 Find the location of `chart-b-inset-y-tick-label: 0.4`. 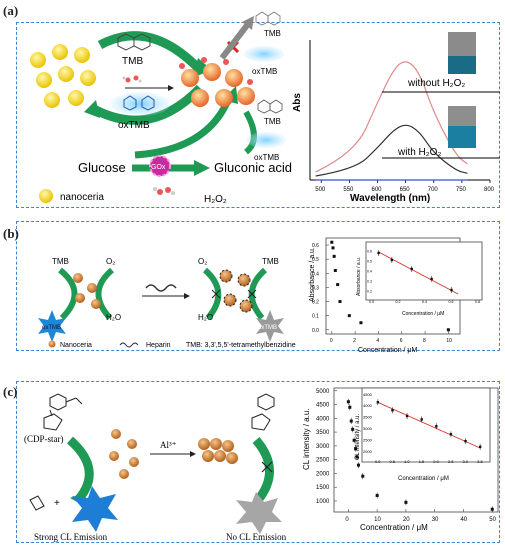

chart-b-inset-y-tick-label: 0.4 is located at coordinates (369, 272).